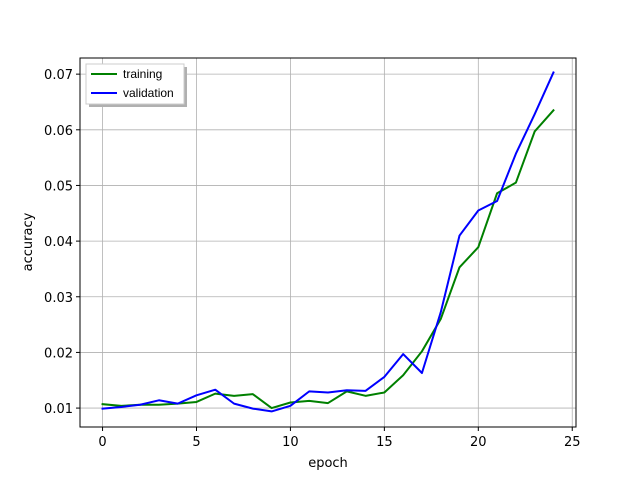  What do you see at coordinates (142, 74) in the screenshot?
I see `legend-label-training: training` at bounding box center [142, 74].